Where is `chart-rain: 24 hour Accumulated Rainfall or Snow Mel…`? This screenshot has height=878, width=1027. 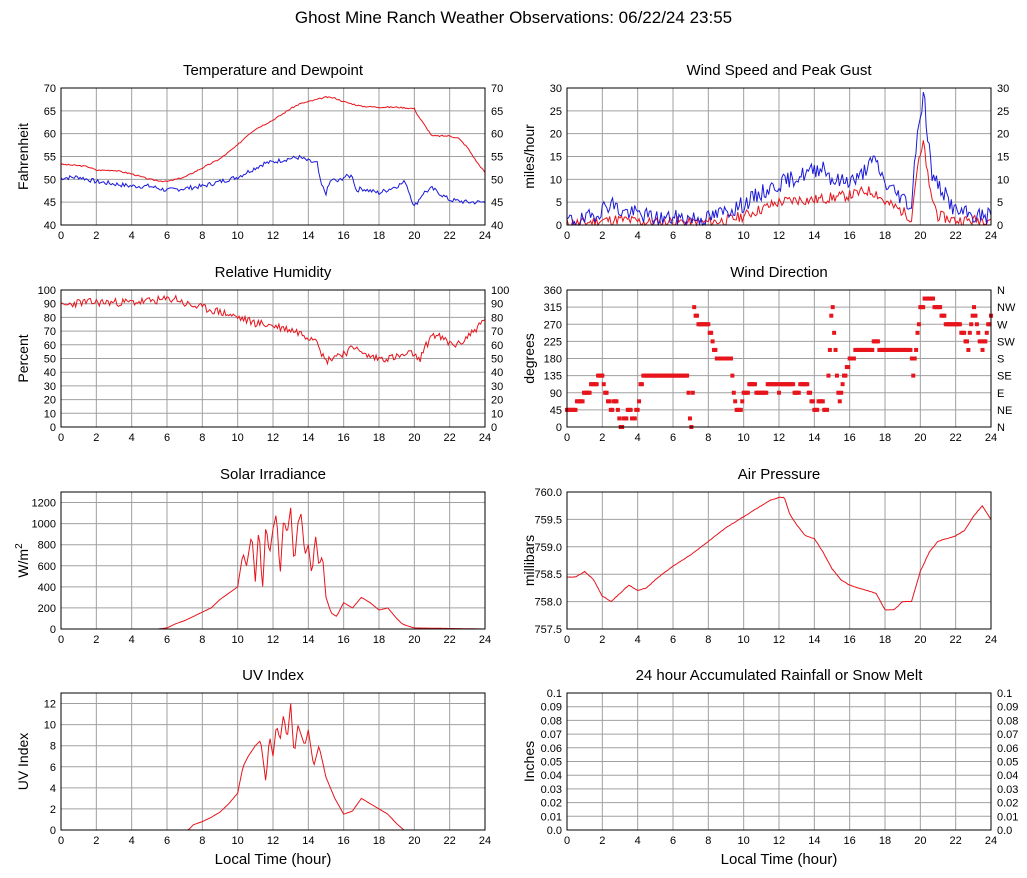 chart-rain: 24 hour Accumulated Rainfall or Snow Mel… is located at coordinates (769, 767).